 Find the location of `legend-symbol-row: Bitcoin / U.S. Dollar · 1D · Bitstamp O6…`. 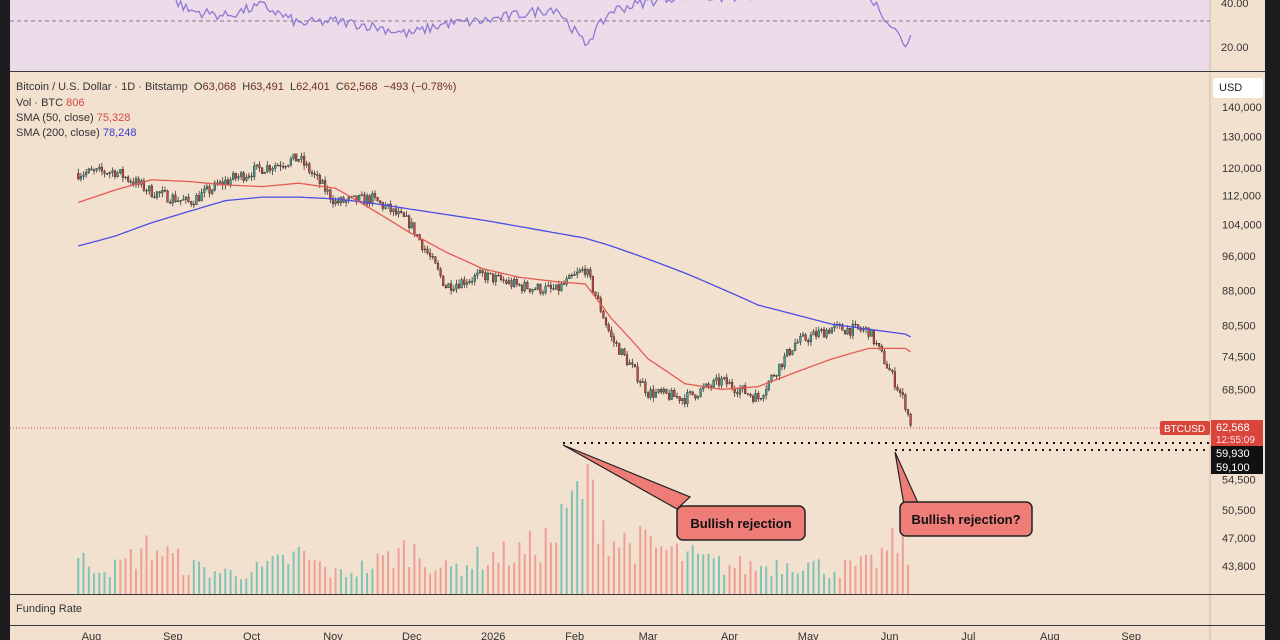

legend-symbol-row: Bitcoin / U.S. Dollar · 1D · Bitstamp O6… is located at coordinates (236, 87).